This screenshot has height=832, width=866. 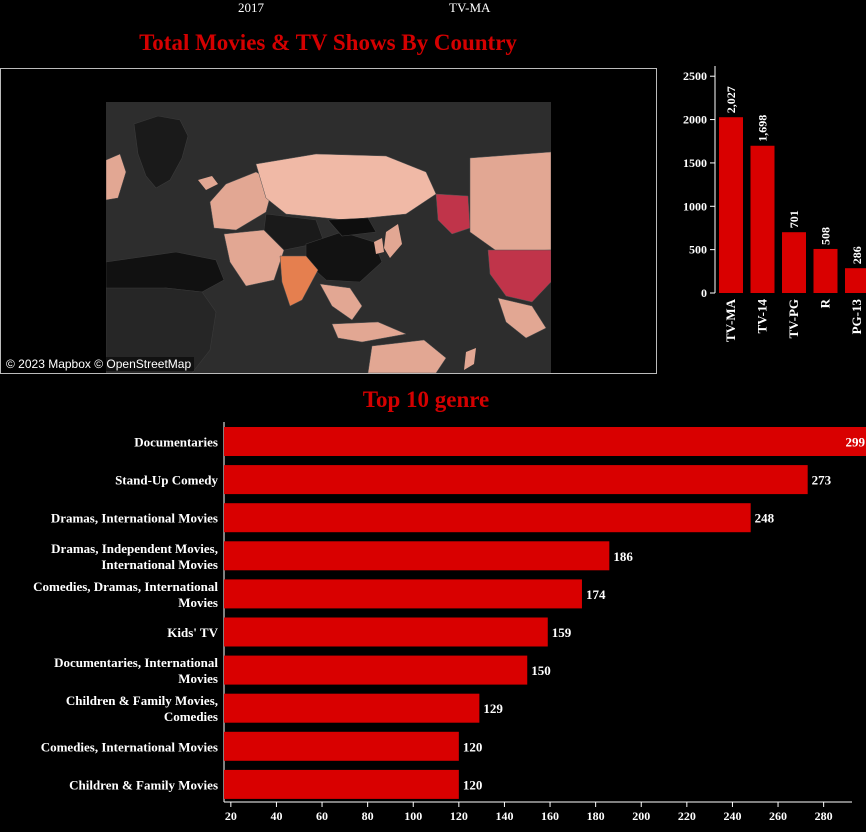 I want to click on genre-value-label: 174, so click(x=596, y=594).